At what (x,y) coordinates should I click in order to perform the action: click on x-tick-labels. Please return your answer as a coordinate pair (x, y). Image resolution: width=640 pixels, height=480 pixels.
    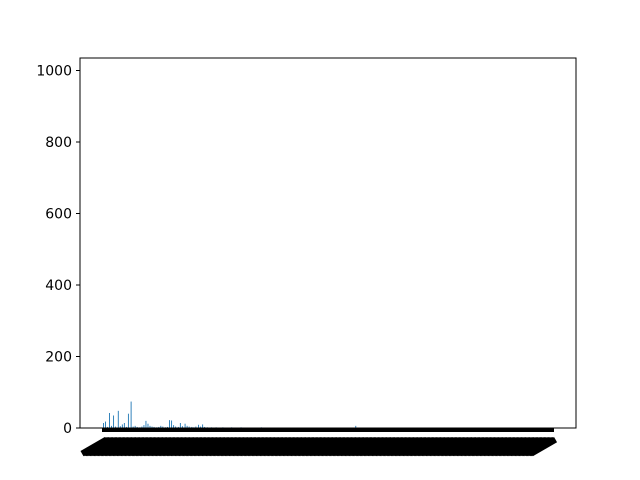
    Looking at the image, I should click on (319, 446).